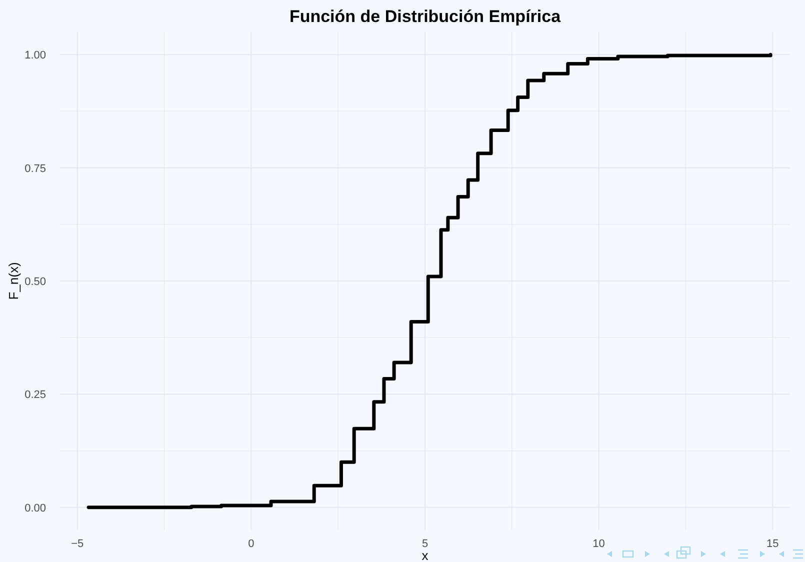 This screenshot has height=562, width=805. I want to click on x-axis-title: x, so click(425, 555).